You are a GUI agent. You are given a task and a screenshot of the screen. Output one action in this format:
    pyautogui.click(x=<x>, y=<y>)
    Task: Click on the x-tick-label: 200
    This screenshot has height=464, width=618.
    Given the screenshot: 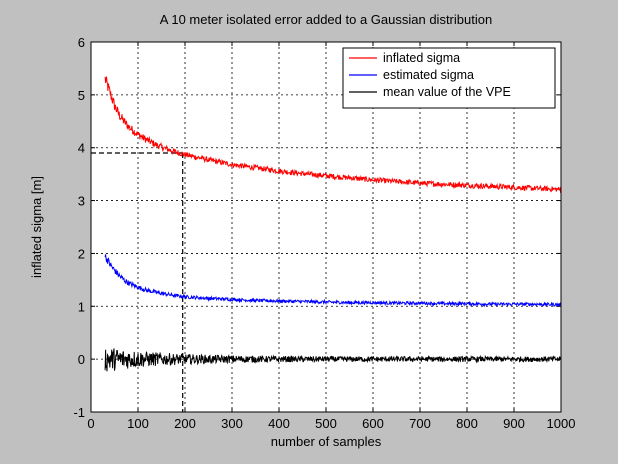 What is the action you would take?
    pyautogui.click(x=185, y=423)
    